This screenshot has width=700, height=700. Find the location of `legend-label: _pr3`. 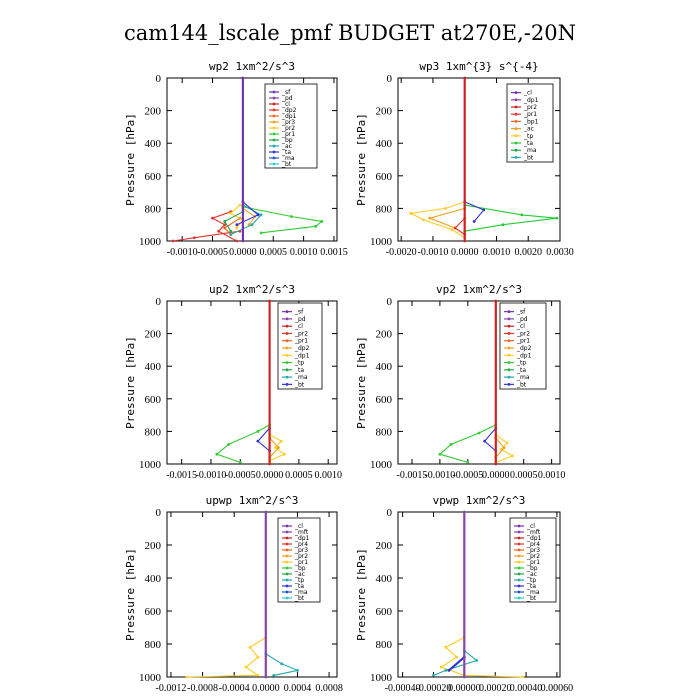

legend-label: _pr3 is located at coordinates (288, 122).